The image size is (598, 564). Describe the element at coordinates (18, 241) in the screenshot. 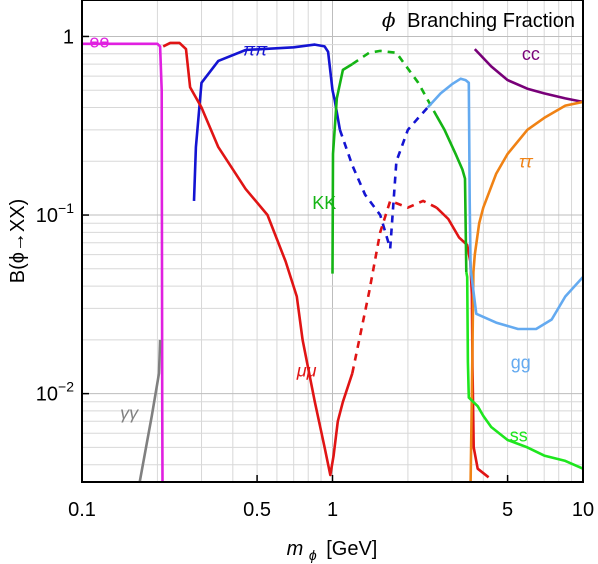

I see `y-axis-title: B(ϕ→XX)` at that location.